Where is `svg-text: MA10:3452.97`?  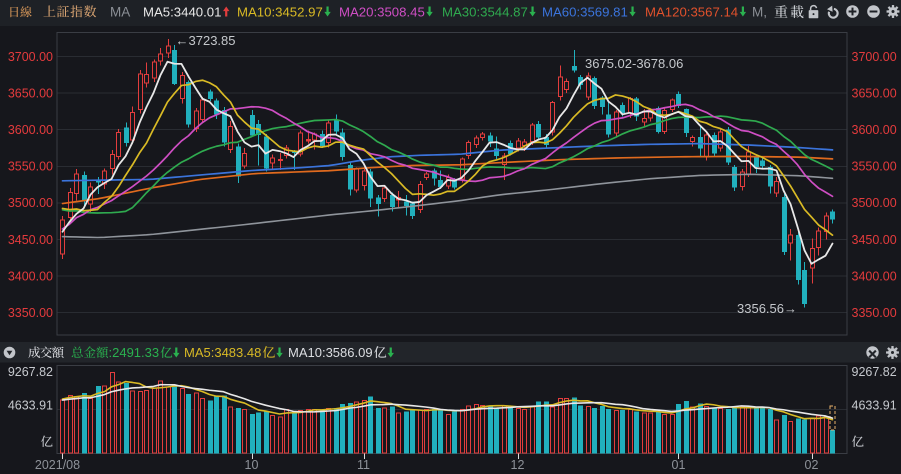 svg-text: MA10:3452.97 is located at coordinates (280, 11).